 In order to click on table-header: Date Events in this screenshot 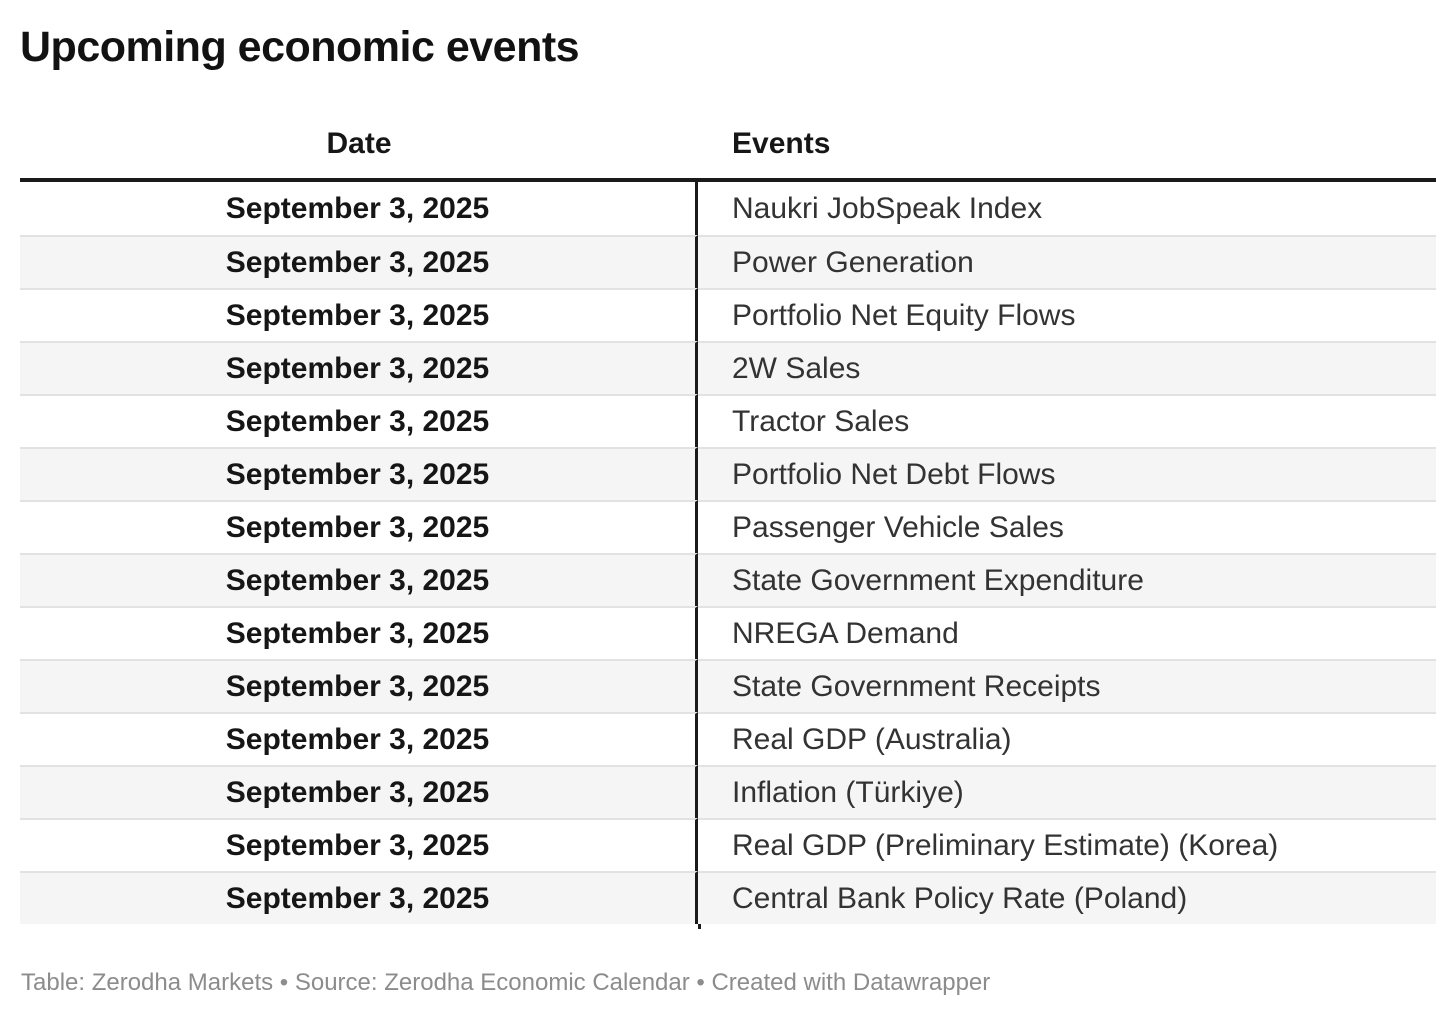, I will do `click(728, 127)`.